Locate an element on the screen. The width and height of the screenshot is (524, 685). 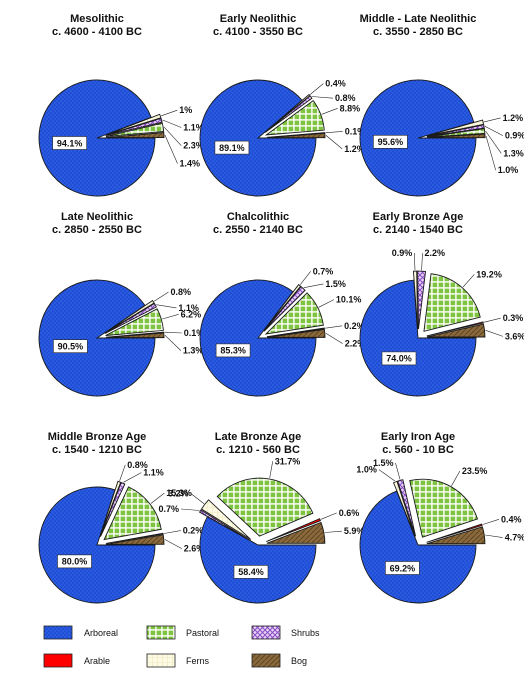
value-label-pastoral: 10.1% is located at coordinates (349, 300).